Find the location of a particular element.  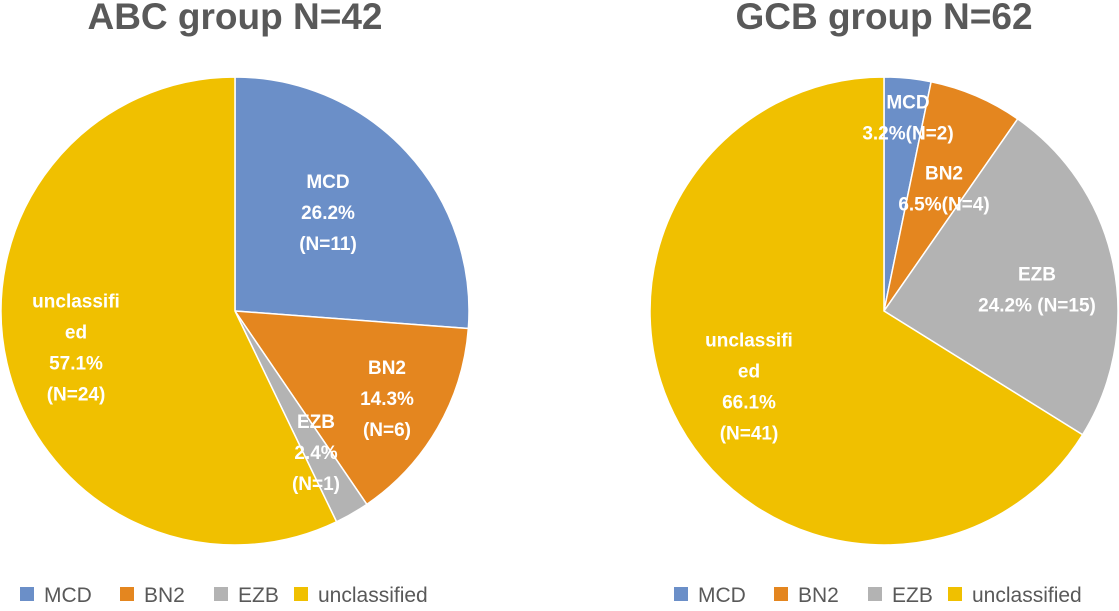

slice-label-bn2: BN2 14.3% (N=6) is located at coordinates (387, 399).